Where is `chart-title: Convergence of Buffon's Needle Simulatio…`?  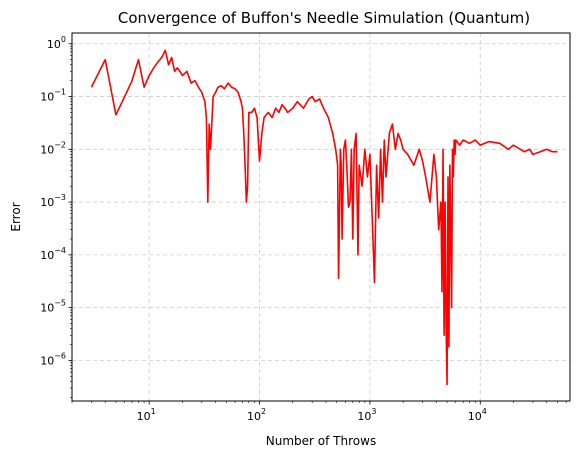 chart-title: Convergence of Buffon's Needle Simulatio… is located at coordinates (324, 18).